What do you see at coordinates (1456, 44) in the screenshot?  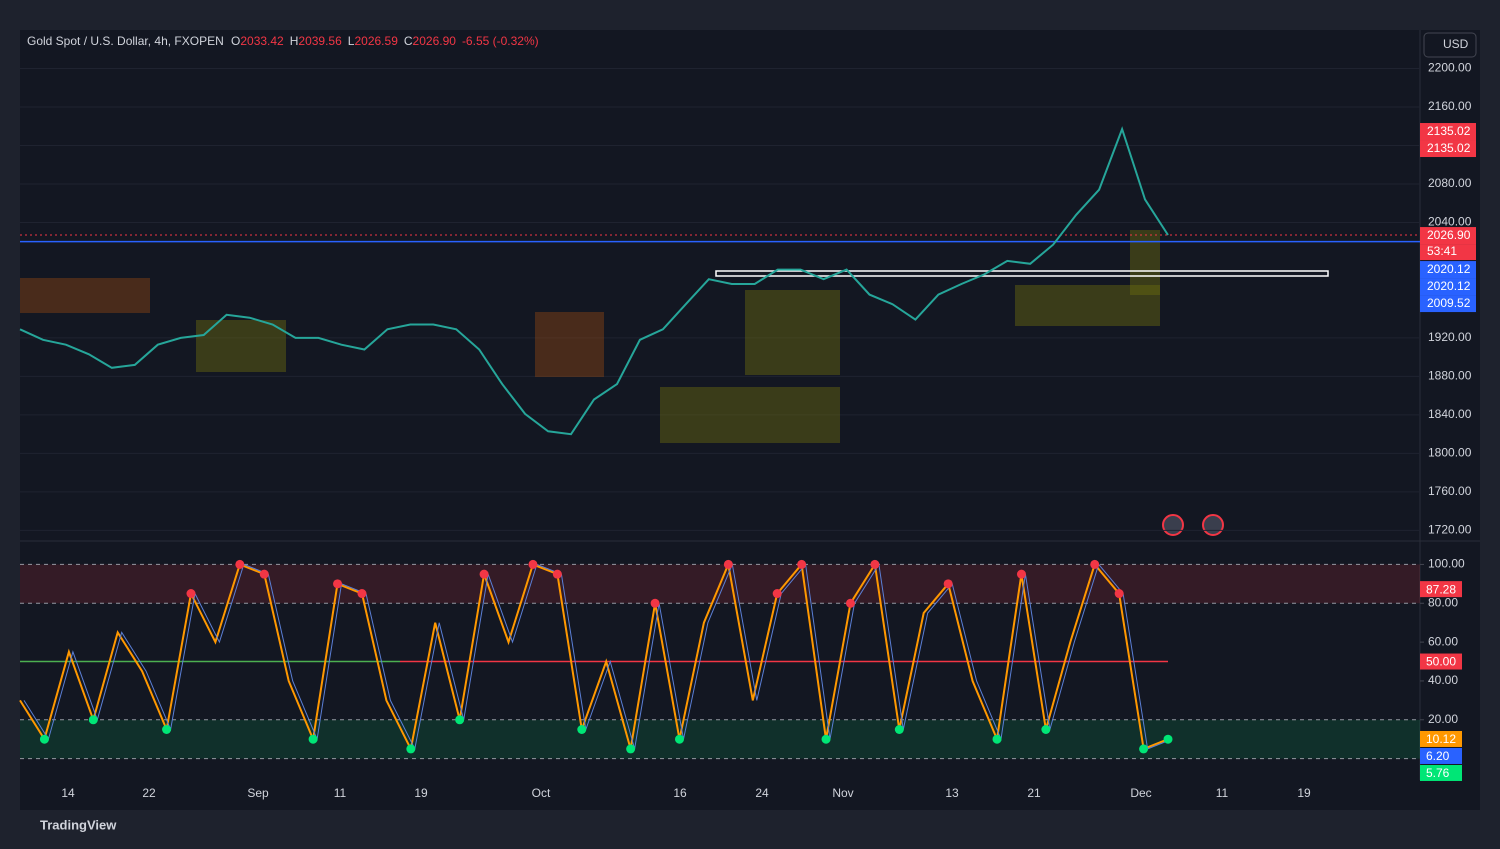 I see `currency: USD` at bounding box center [1456, 44].